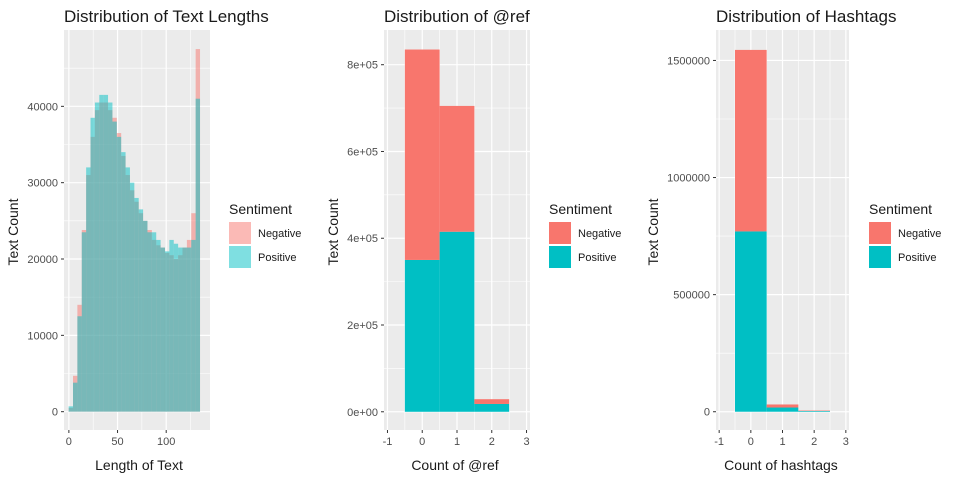  What do you see at coordinates (362, 66) in the screenshot?
I see `y-tick-label: 8e+05` at bounding box center [362, 66].